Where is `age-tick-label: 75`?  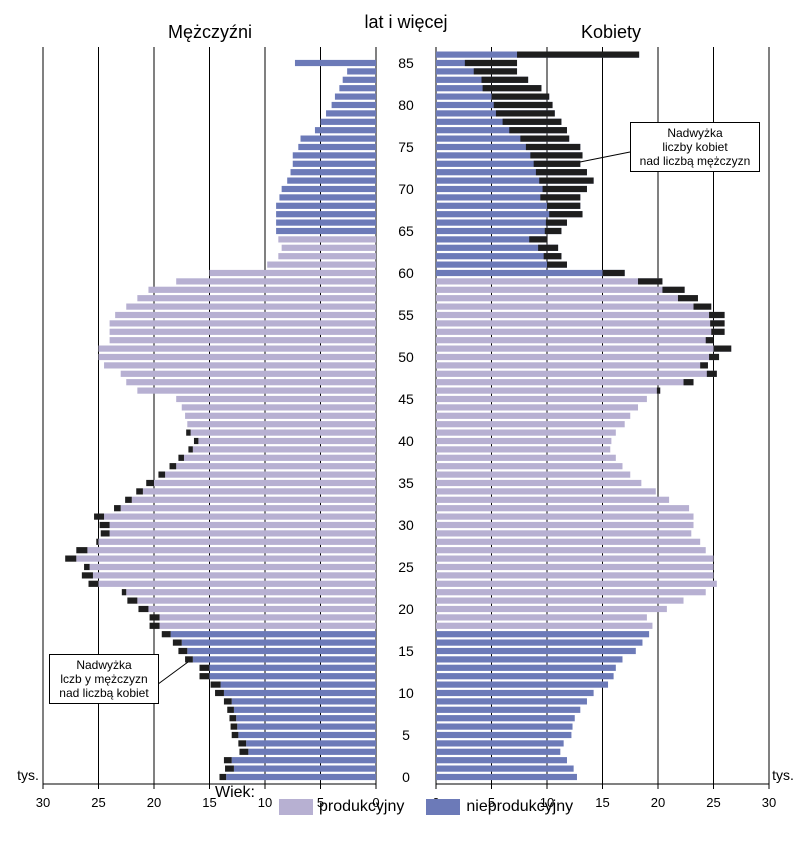
age-tick-label: 75 is located at coordinates (406, 147).